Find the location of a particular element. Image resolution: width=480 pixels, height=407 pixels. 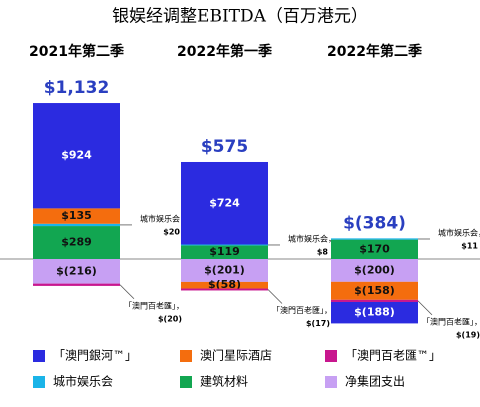

callout-value: $20 is located at coordinates (171, 231).